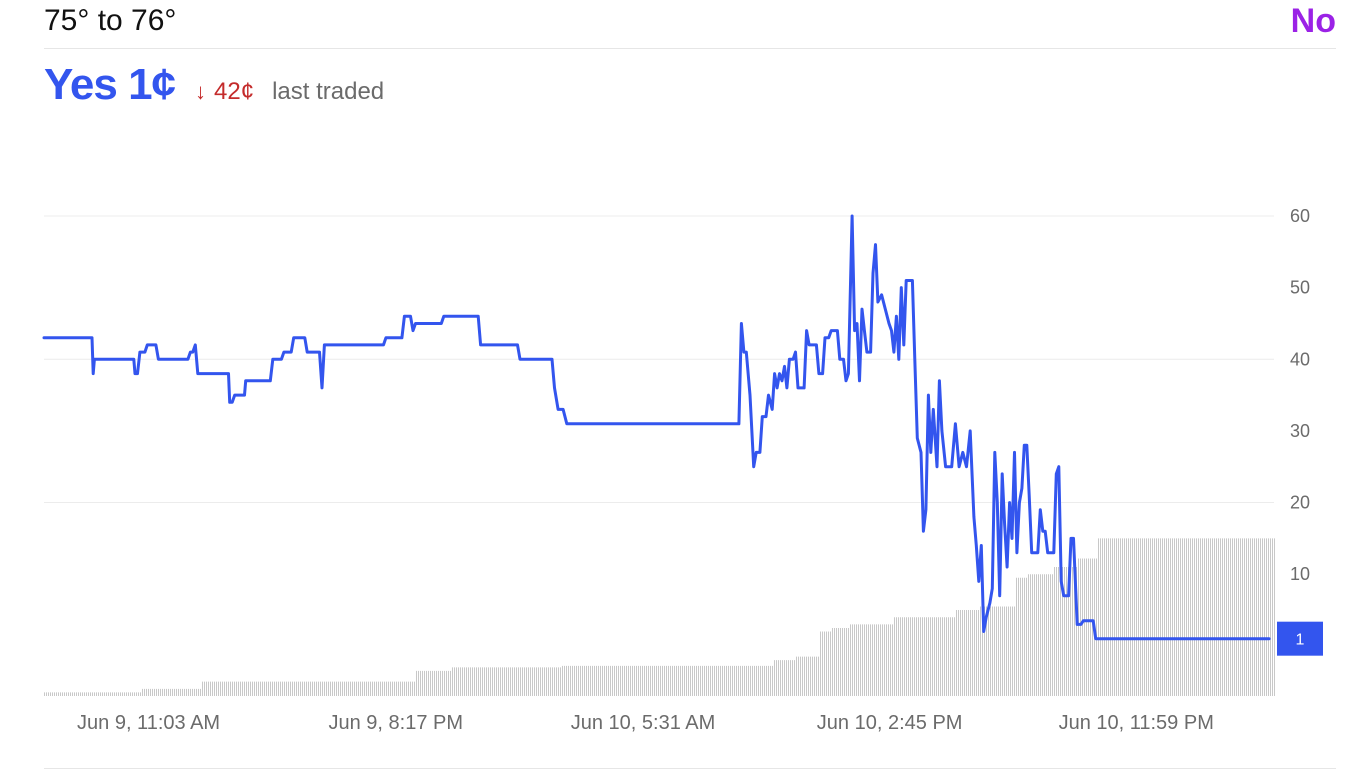 Image resolution: width=1364 pixels, height=779 pixels. I want to click on footer-divider, so click(690, 768).